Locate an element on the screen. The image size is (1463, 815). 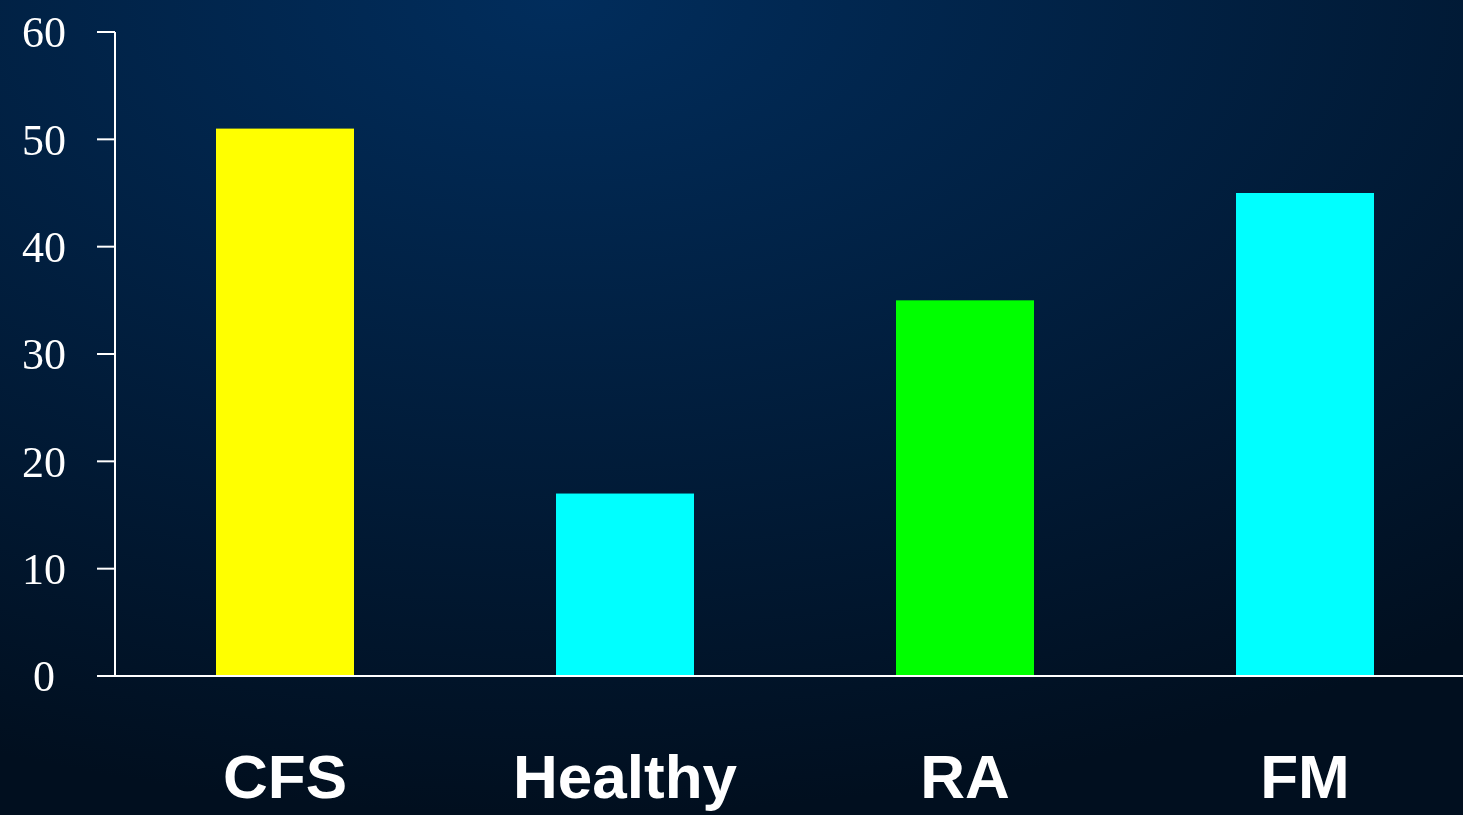
y-tick-label: 40 is located at coordinates (44, 248).